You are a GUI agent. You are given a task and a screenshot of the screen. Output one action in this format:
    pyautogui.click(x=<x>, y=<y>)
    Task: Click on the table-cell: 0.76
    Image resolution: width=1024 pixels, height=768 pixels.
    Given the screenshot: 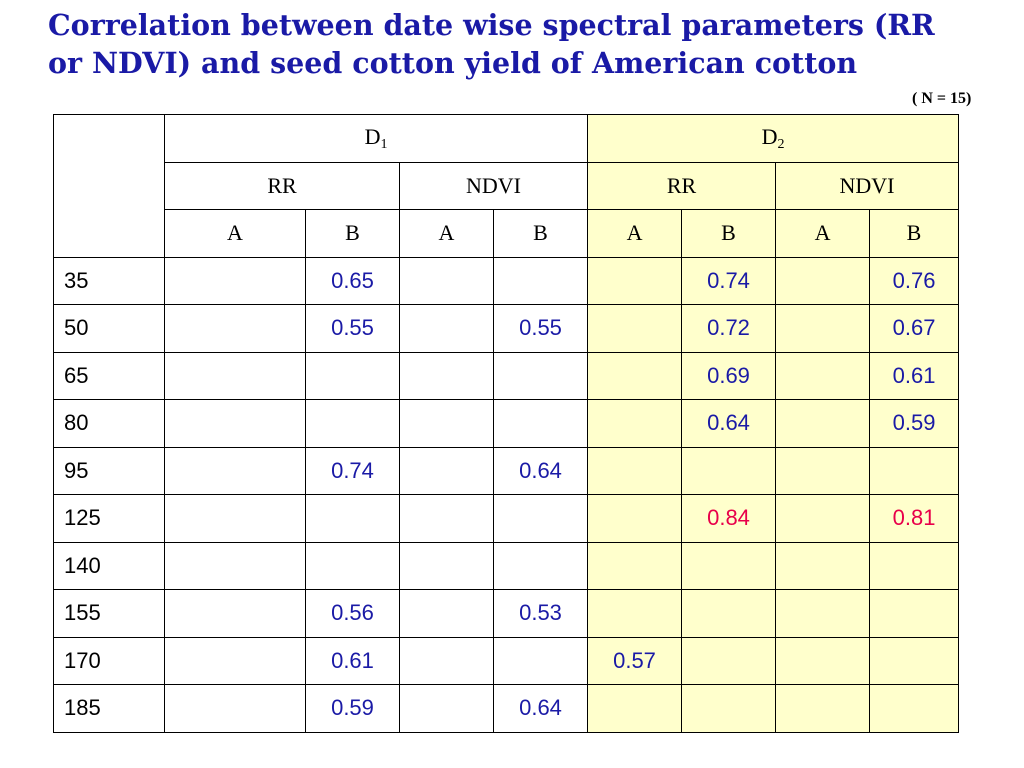 What is the action you would take?
    pyautogui.click(x=914, y=280)
    